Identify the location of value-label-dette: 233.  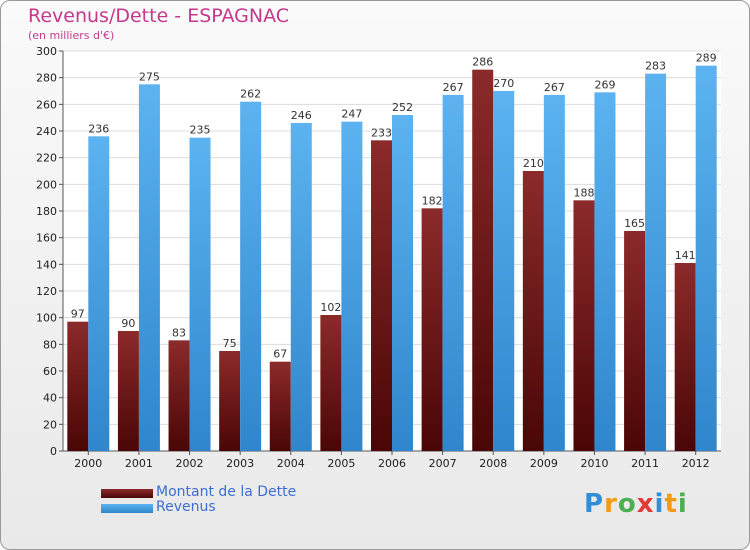
(381, 132).